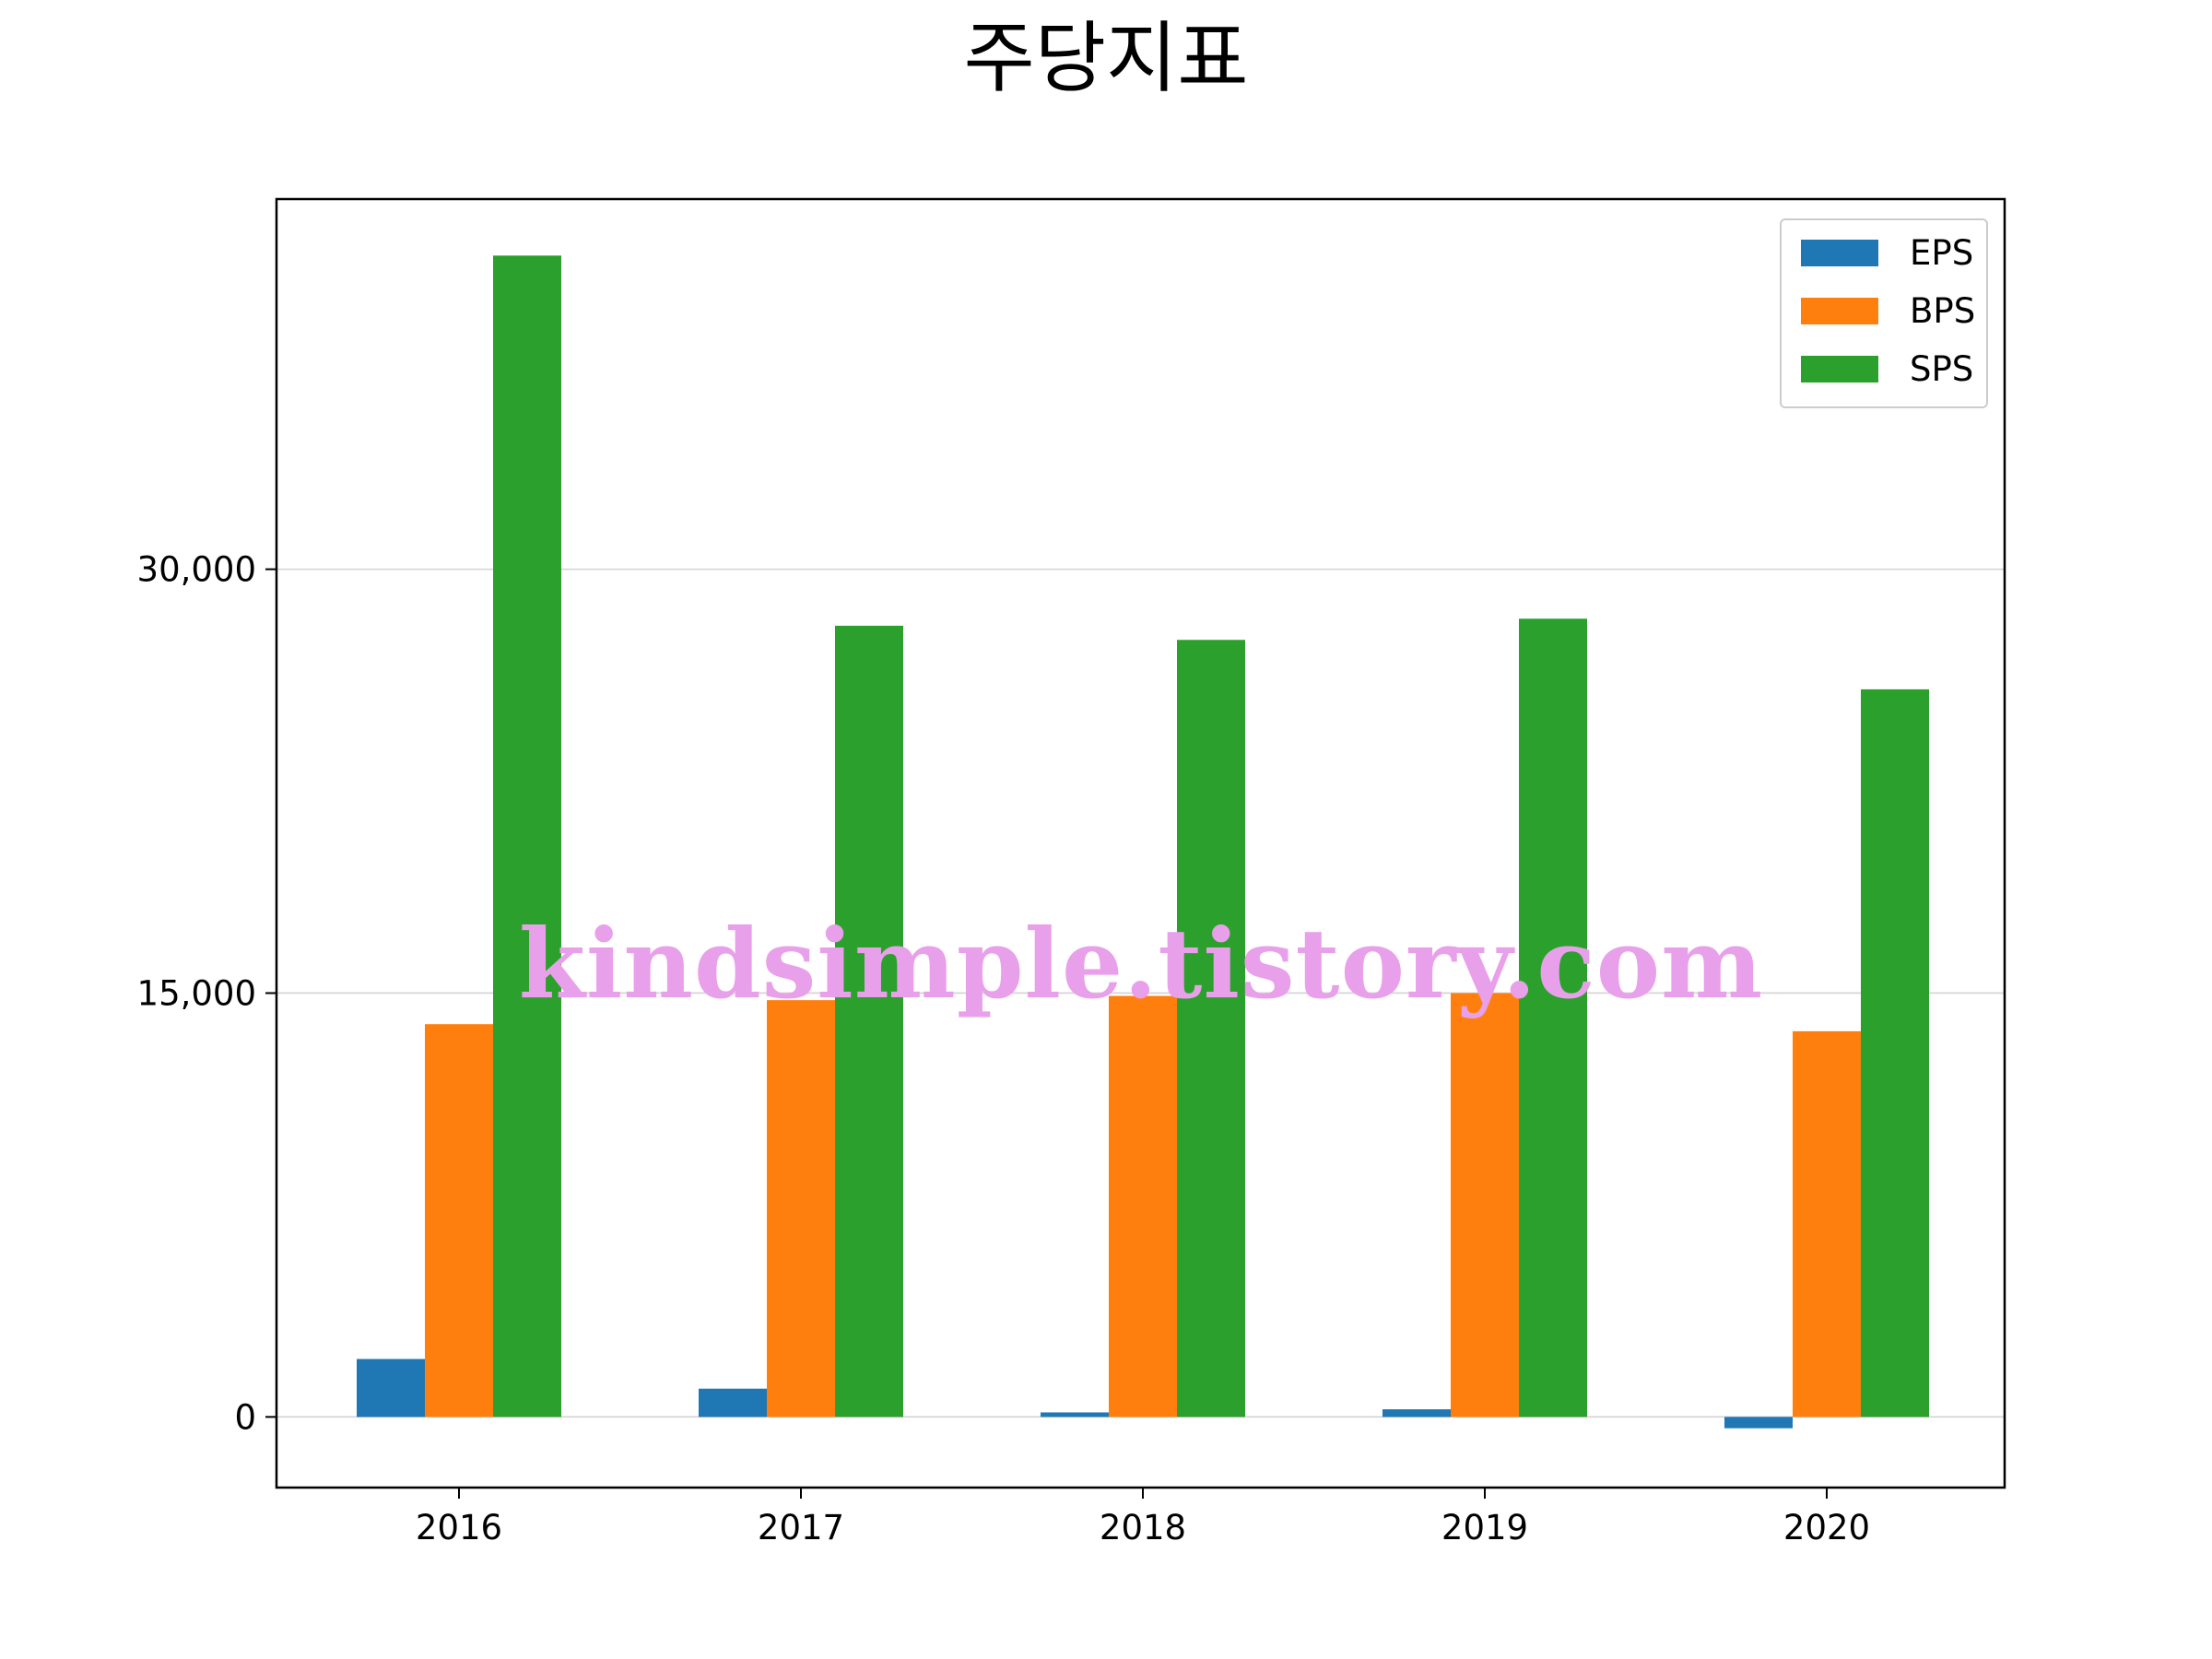 This screenshot has width=2212, height=1659. I want to click on bar-sps-2017, so click(869, 1021).